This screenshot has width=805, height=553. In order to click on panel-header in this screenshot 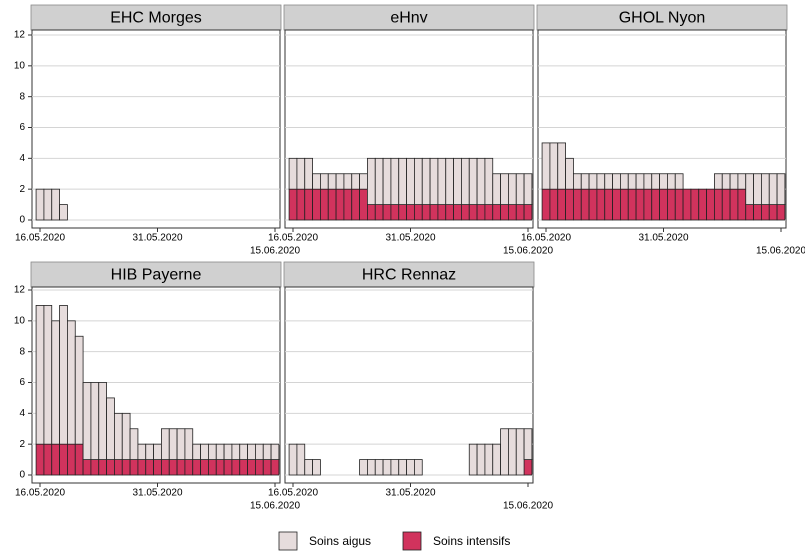, I will do `click(409, 17)`.